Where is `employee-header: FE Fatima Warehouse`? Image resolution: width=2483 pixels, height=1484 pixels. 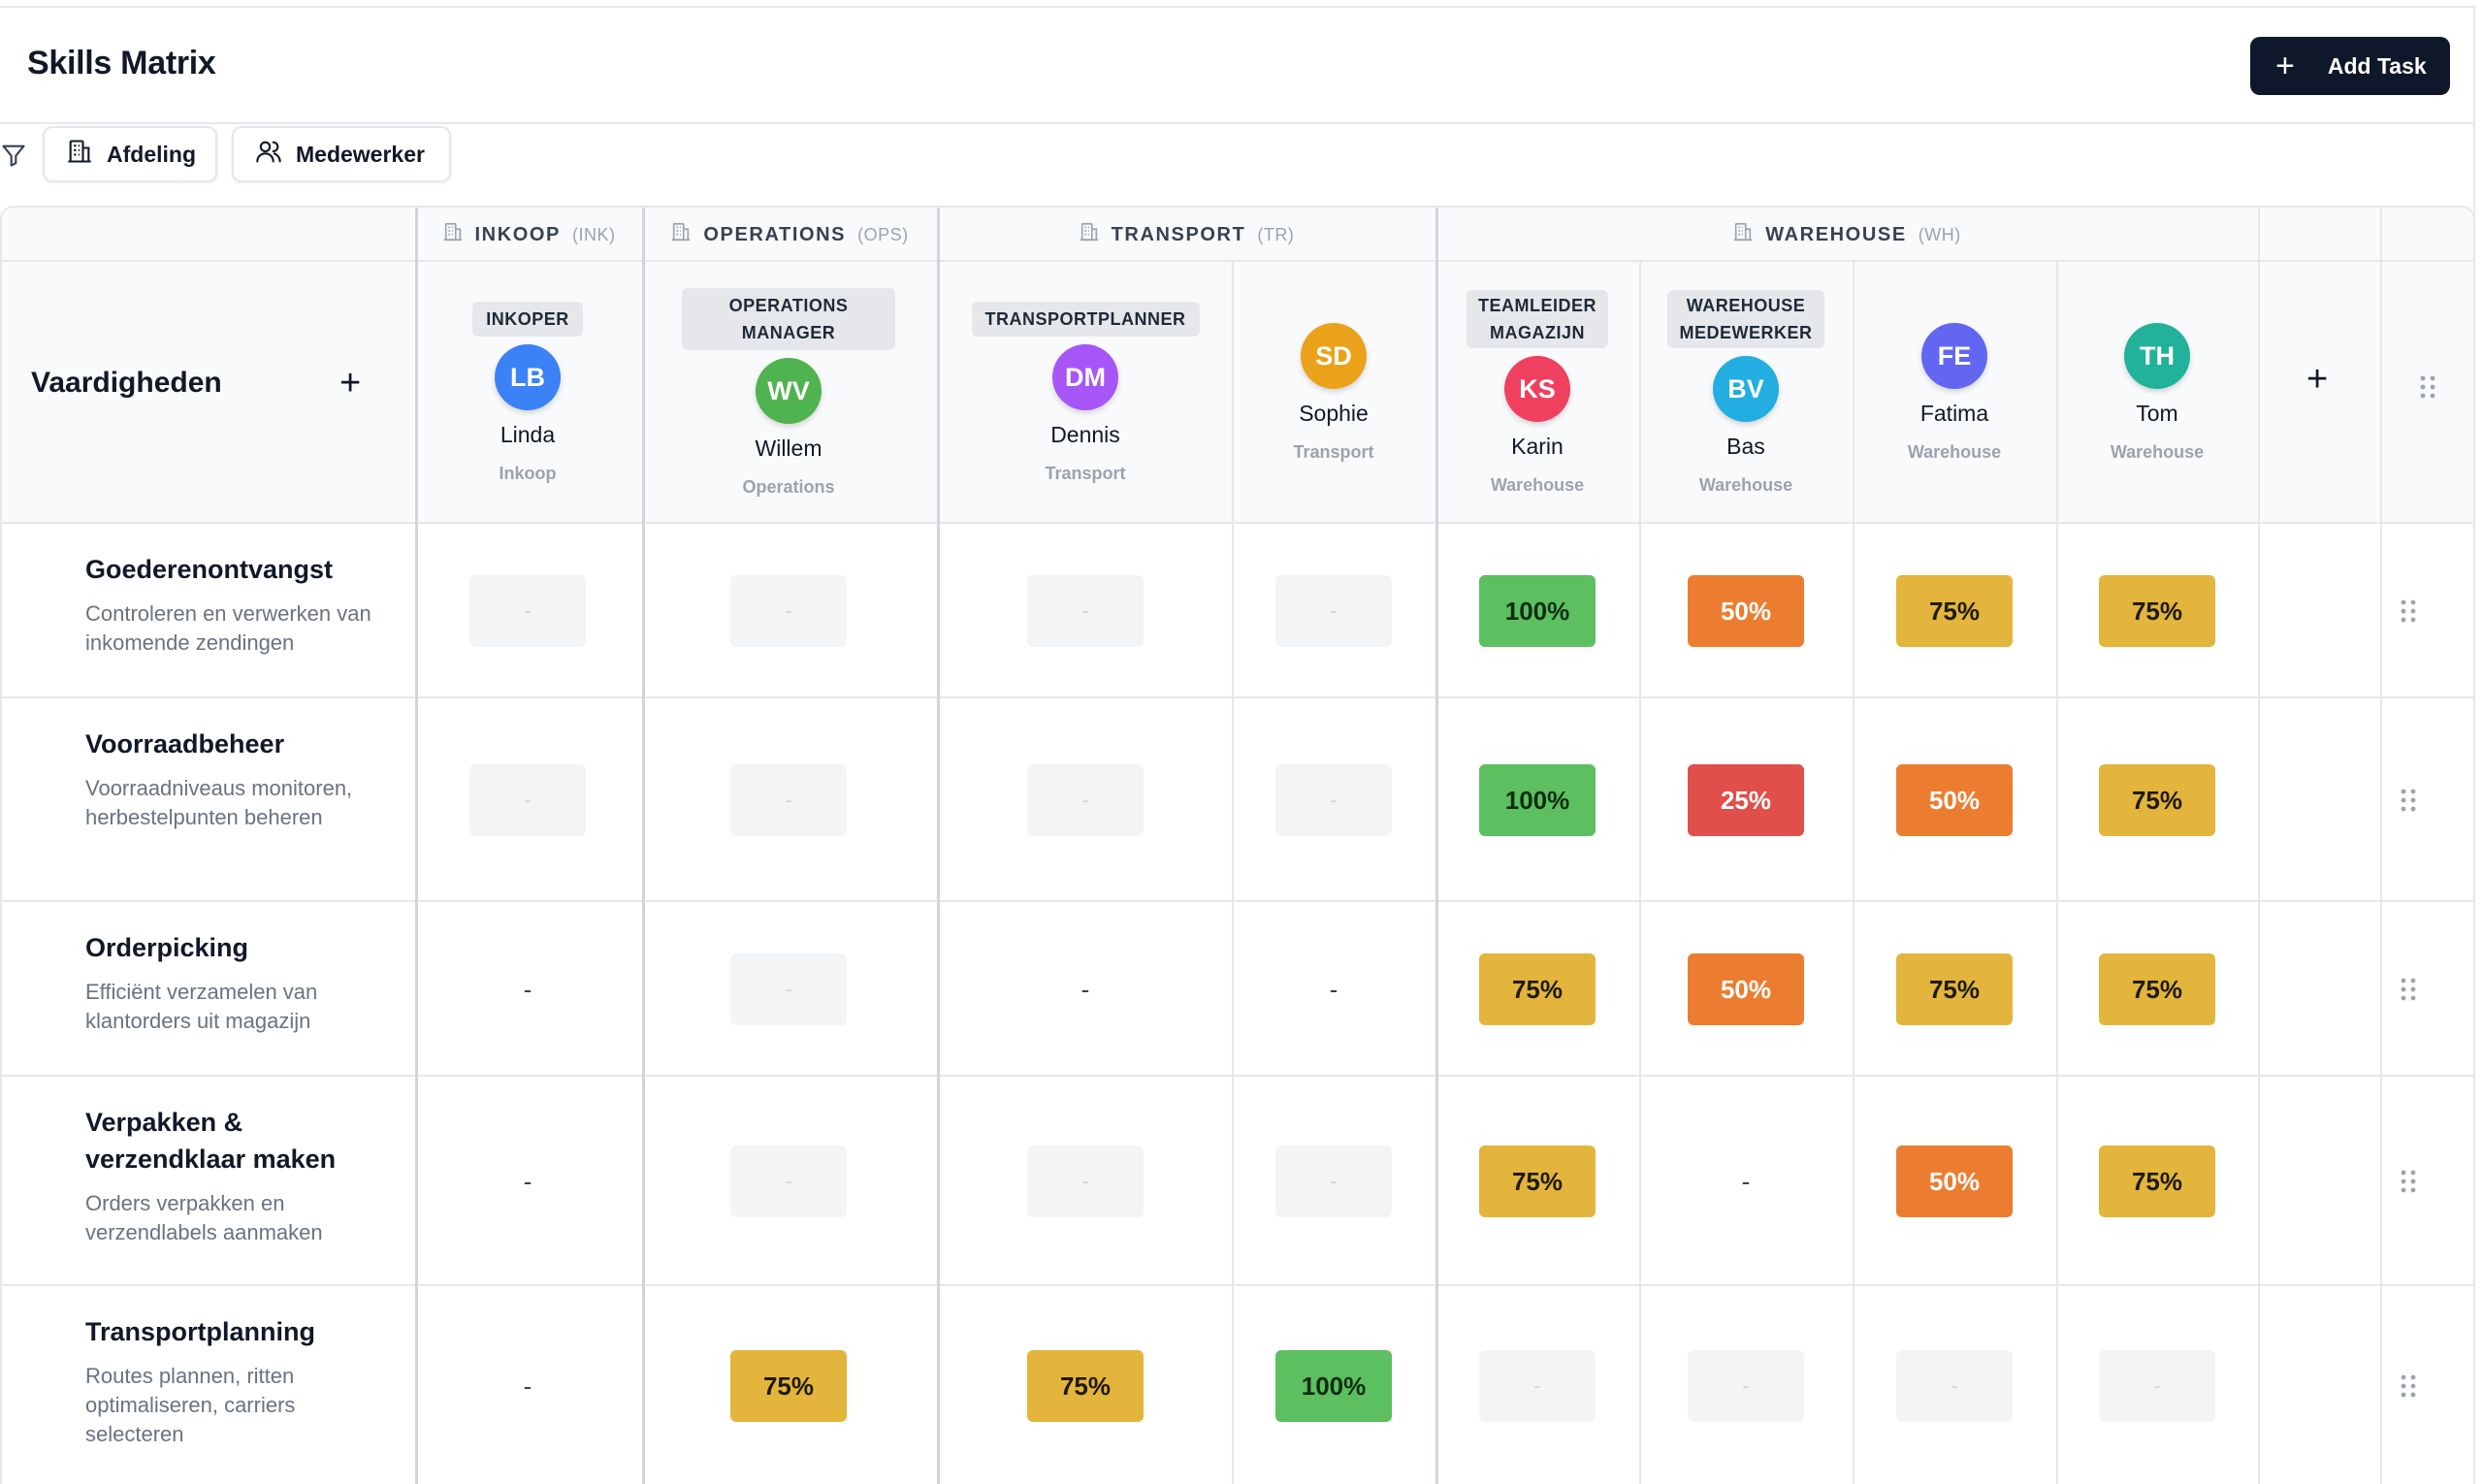 employee-header: FE Fatima Warehouse is located at coordinates (1955, 393).